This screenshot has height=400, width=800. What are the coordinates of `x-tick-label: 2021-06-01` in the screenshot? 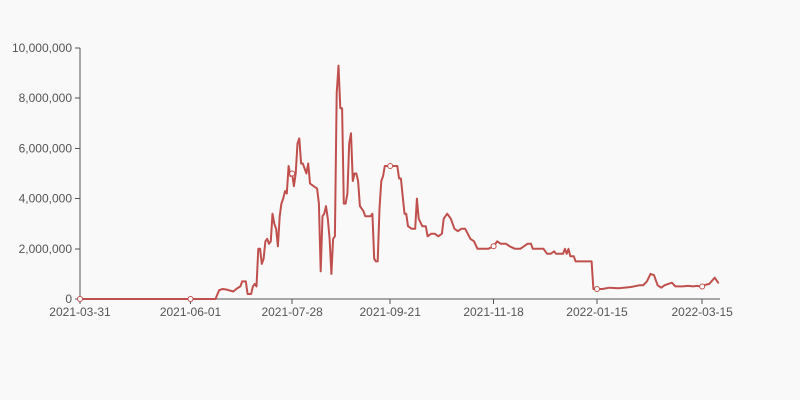 It's located at (191, 312).